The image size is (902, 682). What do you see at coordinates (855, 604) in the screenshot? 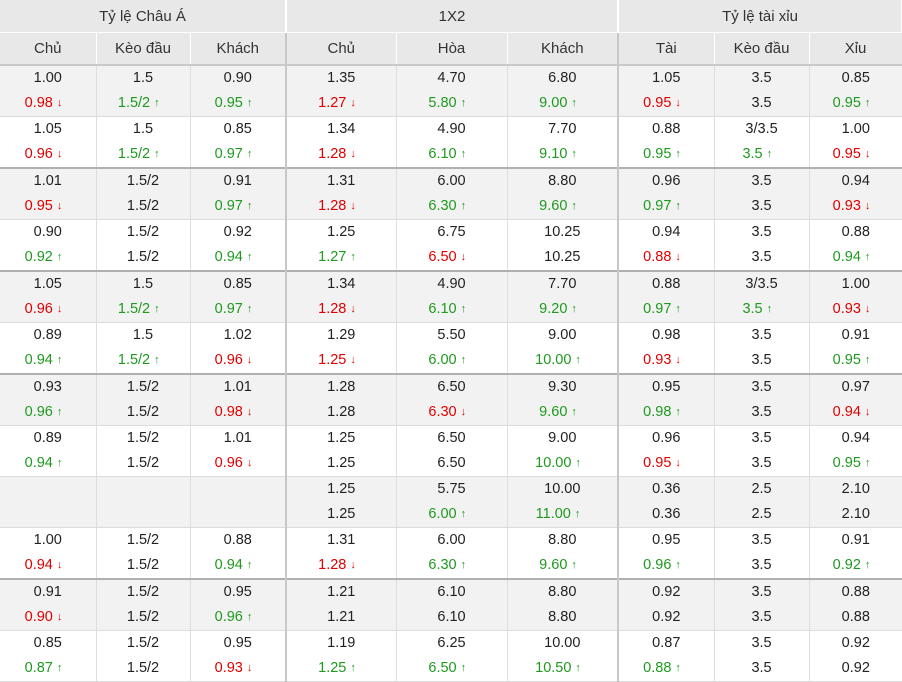
I see `odds-cell: 0.88 0.88` at bounding box center [855, 604].